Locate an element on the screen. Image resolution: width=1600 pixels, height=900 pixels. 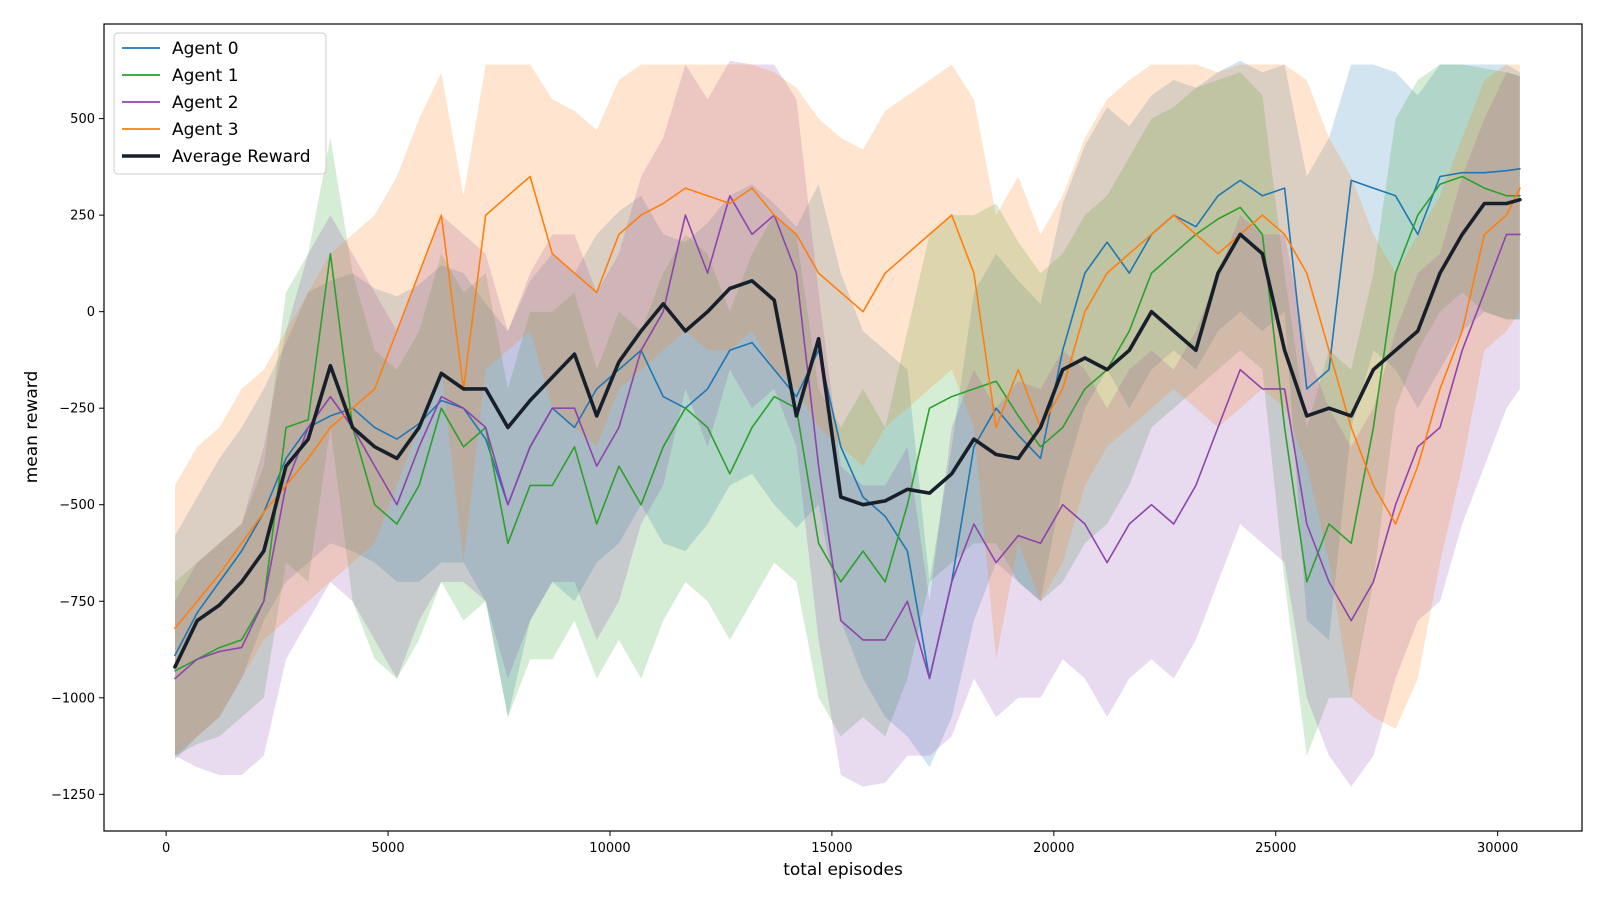
y-axis-label: mean reward is located at coordinates (32, 427).